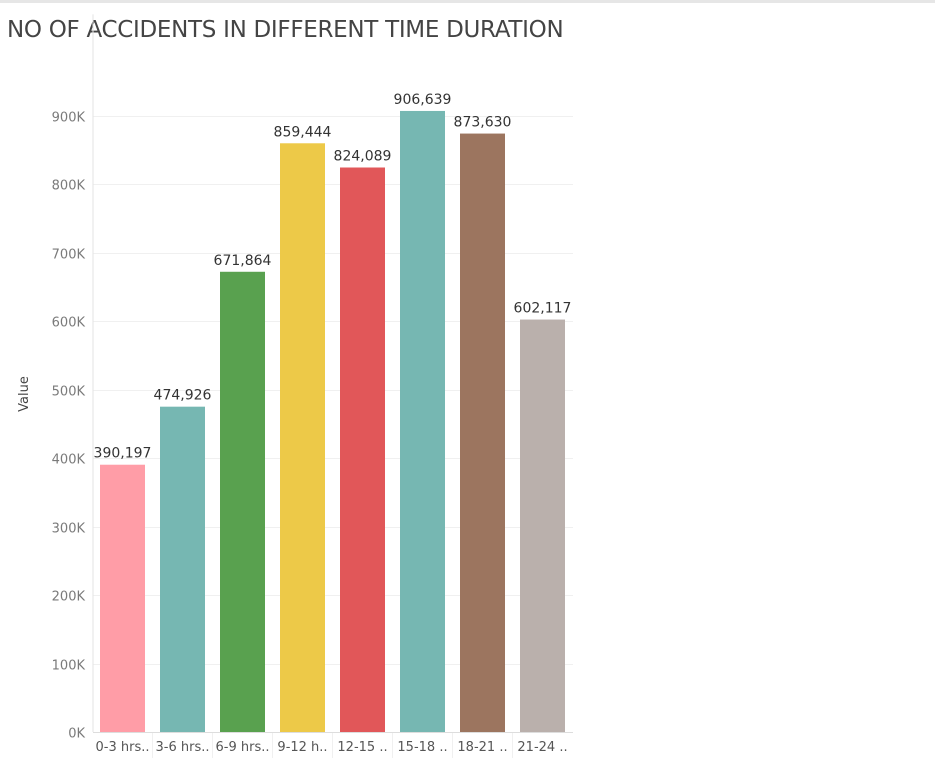 This screenshot has width=935, height=778. I want to click on bar-data-label: 390,197, so click(123, 454).